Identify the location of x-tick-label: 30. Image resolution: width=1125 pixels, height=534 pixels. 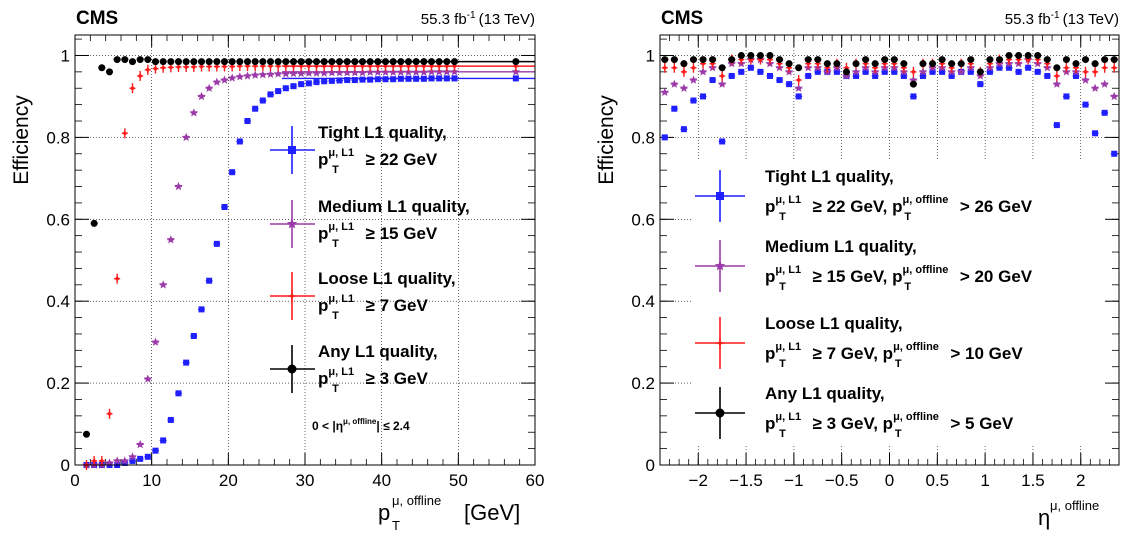
(305, 480).